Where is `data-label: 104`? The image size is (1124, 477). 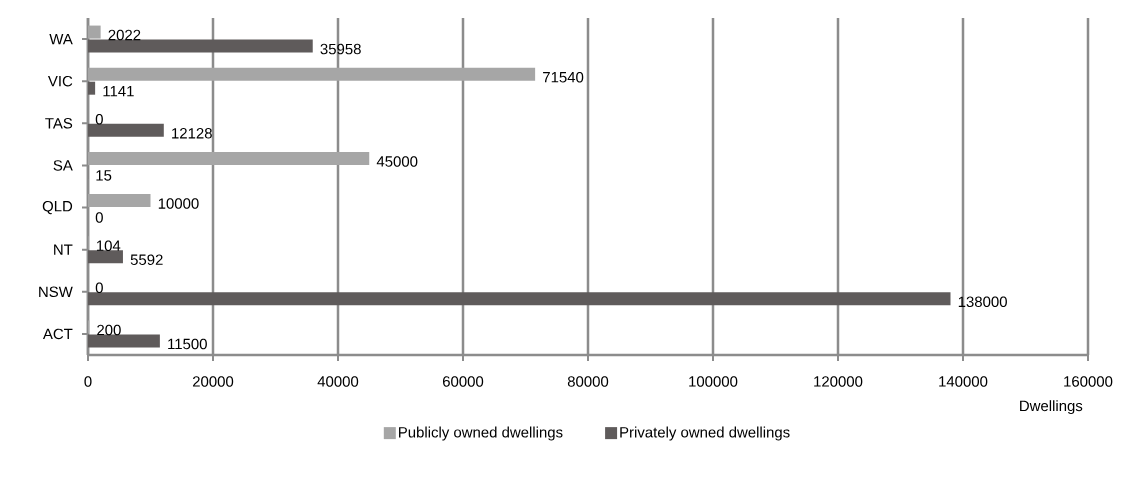
data-label: 104 is located at coordinates (108, 245).